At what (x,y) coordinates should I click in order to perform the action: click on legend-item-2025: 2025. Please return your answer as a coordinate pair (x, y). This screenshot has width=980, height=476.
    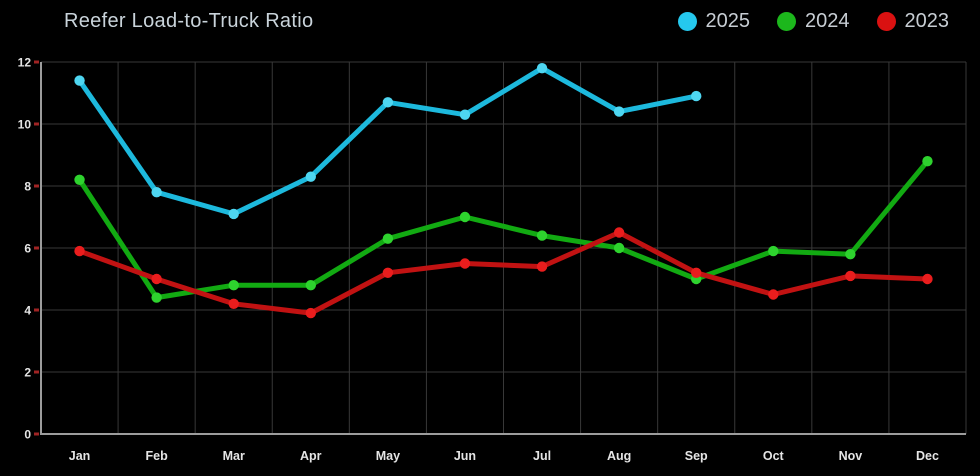
    Looking at the image, I should click on (714, 21).